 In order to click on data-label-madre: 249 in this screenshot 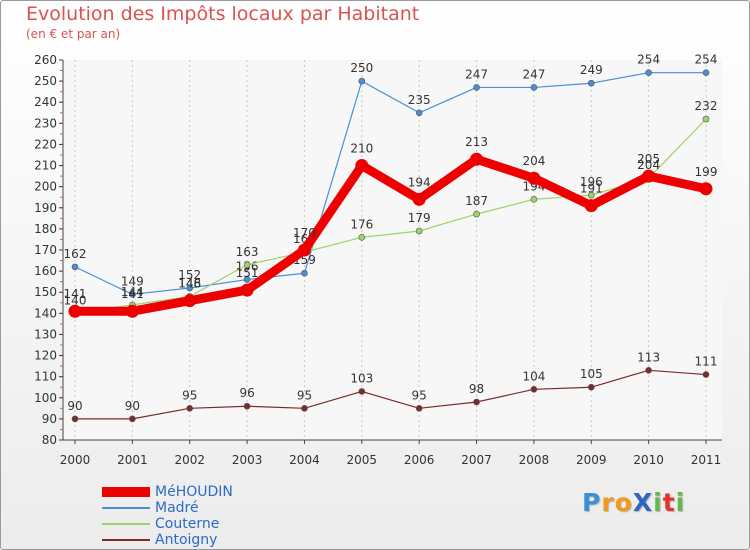, I will do `click(591, 70)`.